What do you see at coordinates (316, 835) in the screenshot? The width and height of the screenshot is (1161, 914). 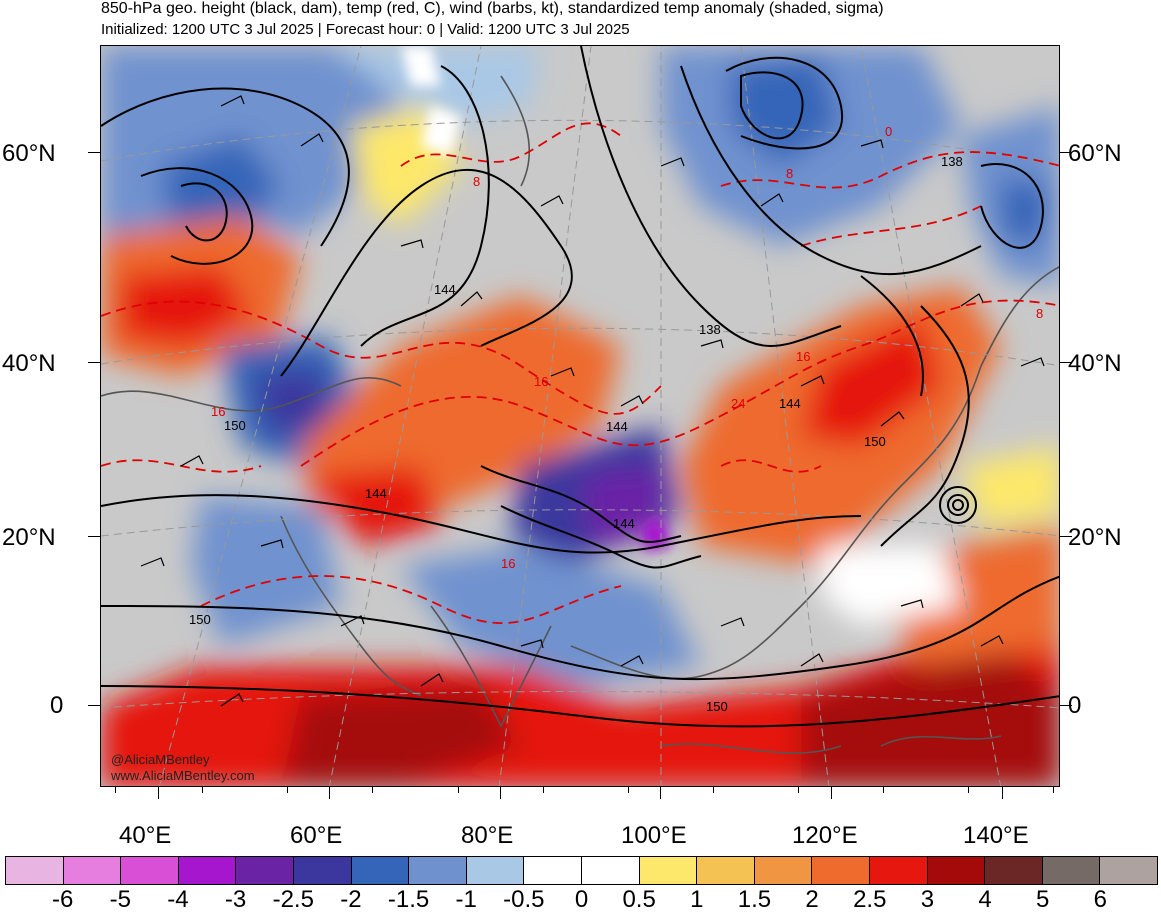 I see `lon-label-60e: 60°E` at bounding box center [316, 835].